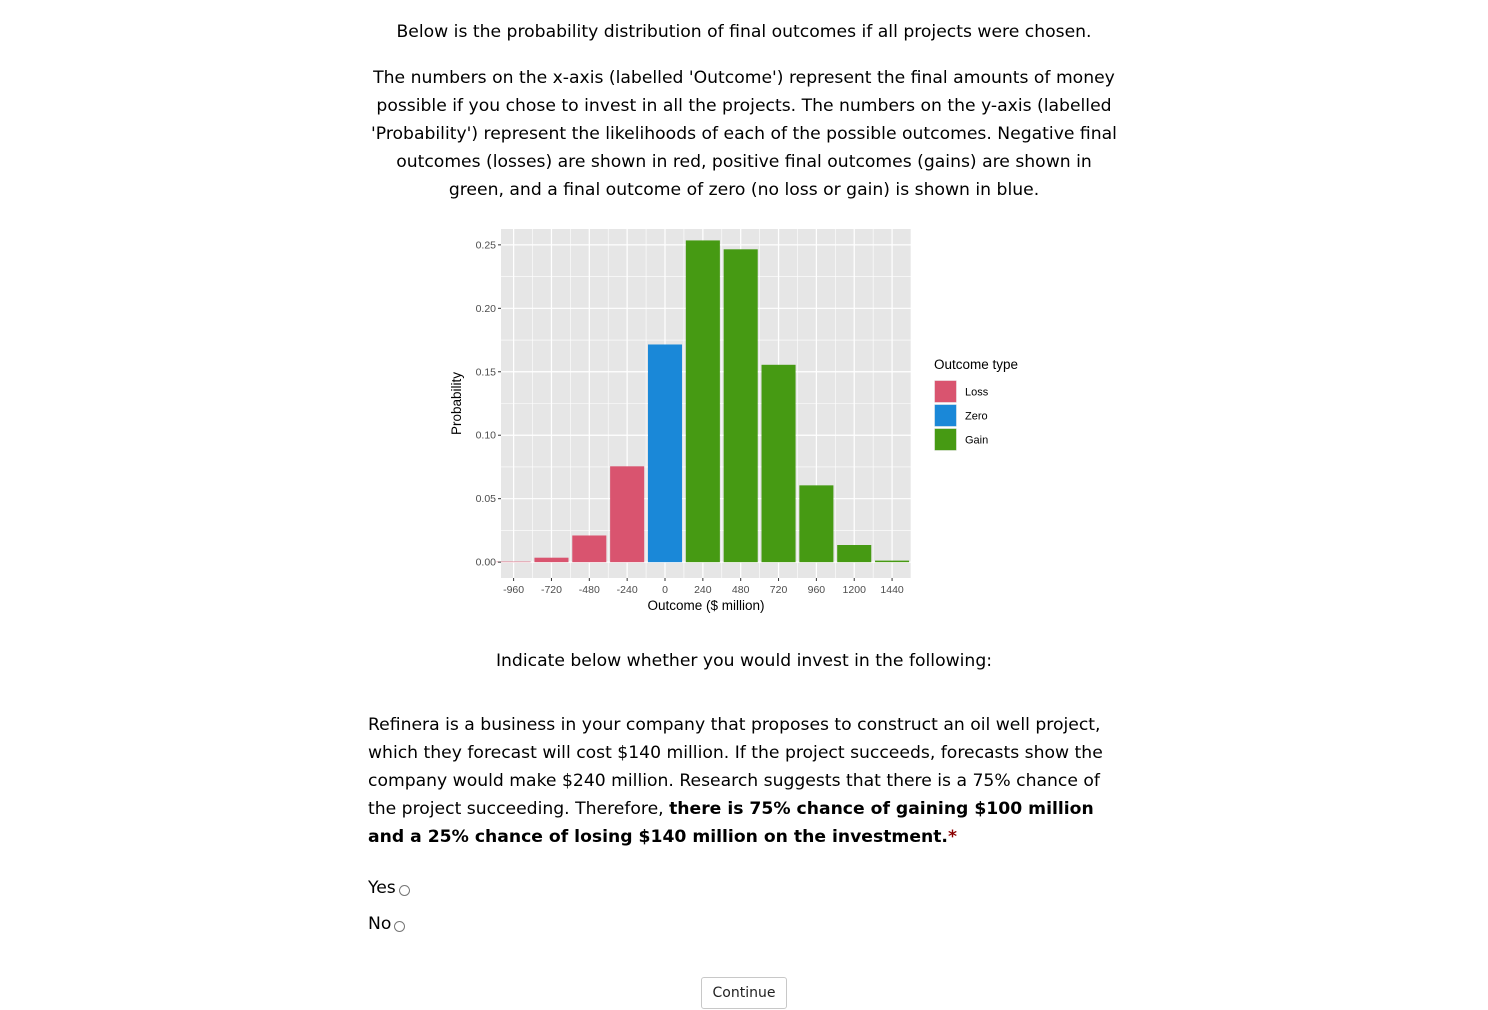 This screenshot has height=1010, width=1488. What do you see at coordinates (945, 415) in the screenshot?
I see `legend-key-zero` at bounding box center [945, 415].